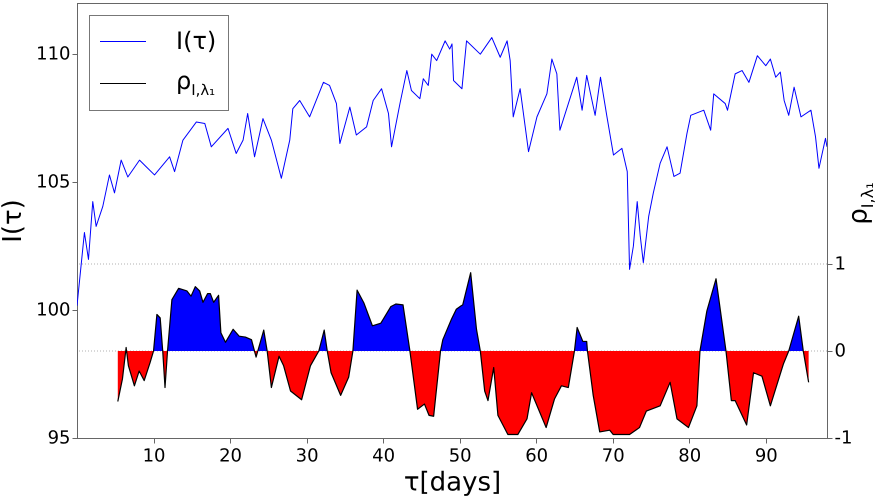 This screenshot has width=883, height=497. What do you see at coordinates (154, 456) in the screenshot?
I see `x-tick-label: 10` at bounding box center [154, 456].